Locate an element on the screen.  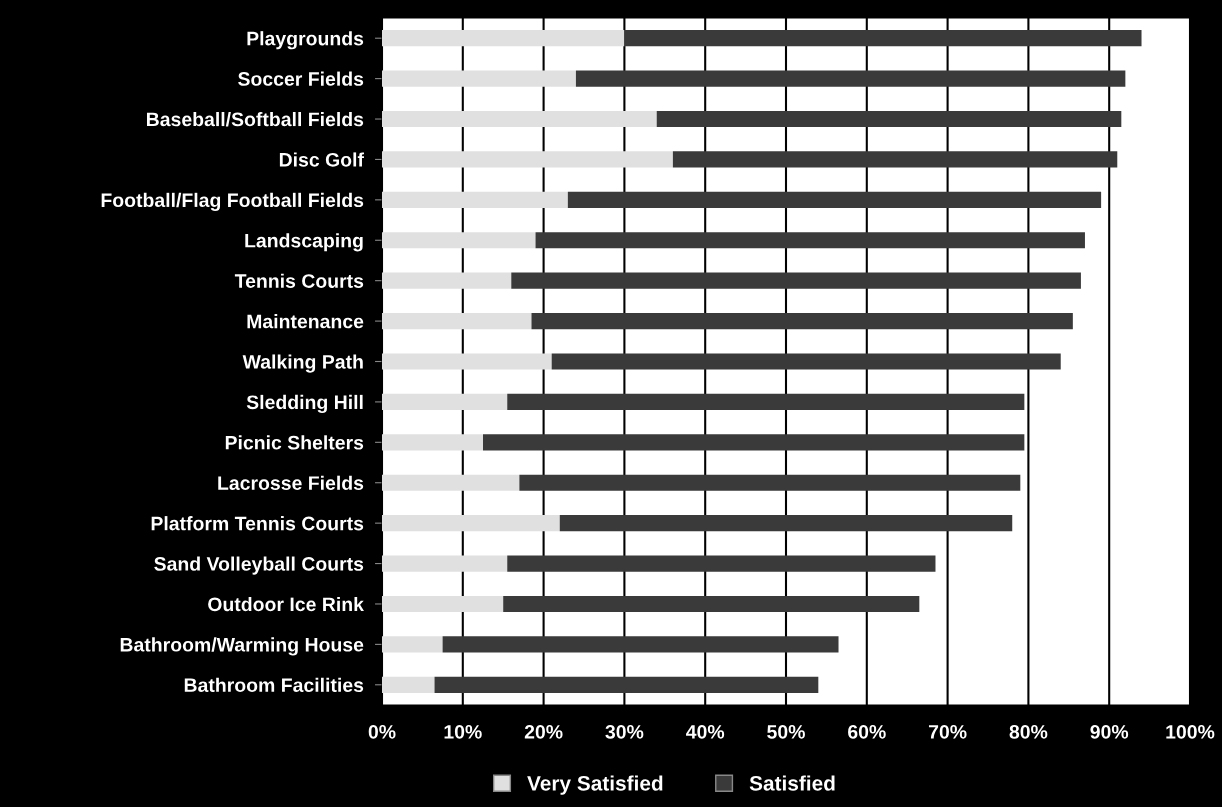
x-tick-label: 30% is located at coordinates (624, 731).